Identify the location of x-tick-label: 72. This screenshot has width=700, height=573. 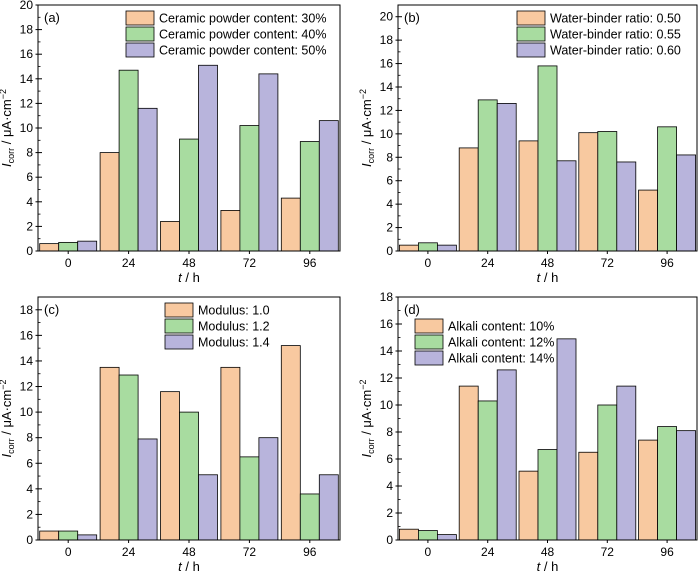
(250, 552).